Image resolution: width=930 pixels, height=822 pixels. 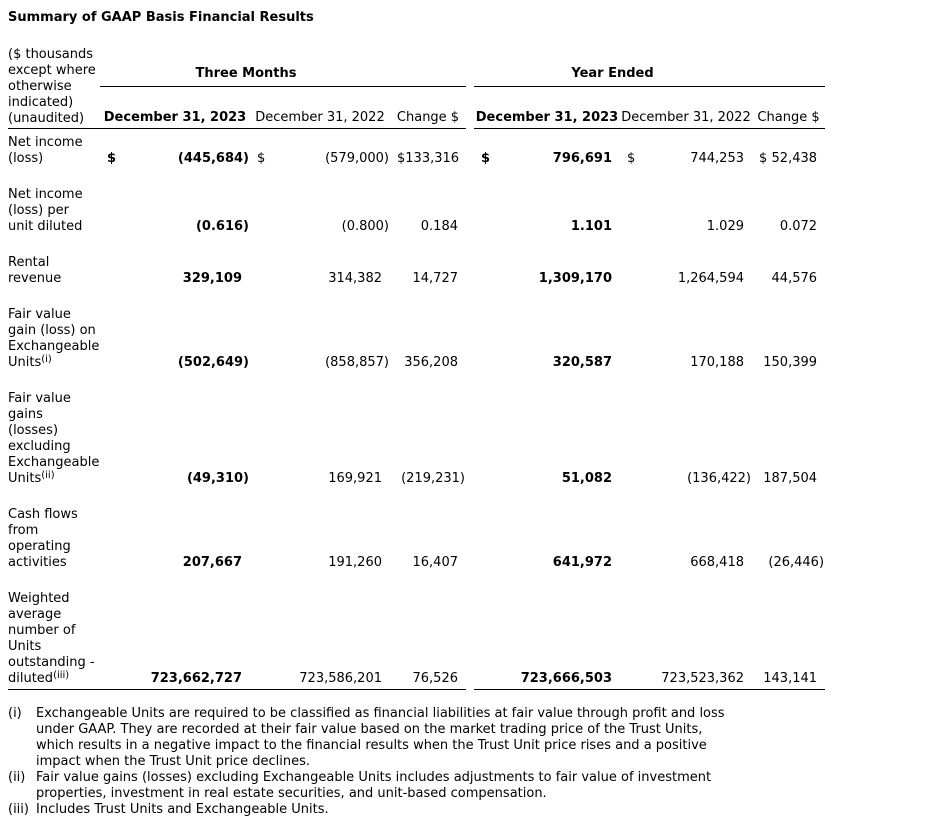 I want to click on value-text: 0.184, so click(x=439, y=226).